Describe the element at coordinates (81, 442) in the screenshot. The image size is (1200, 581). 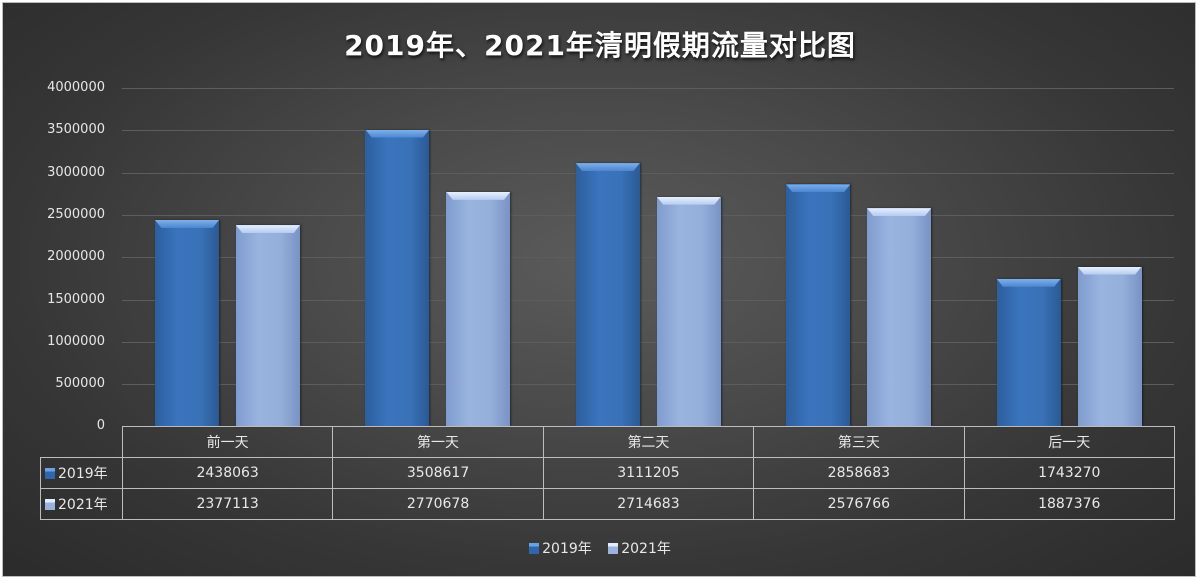
I see `table-corner` at that location.